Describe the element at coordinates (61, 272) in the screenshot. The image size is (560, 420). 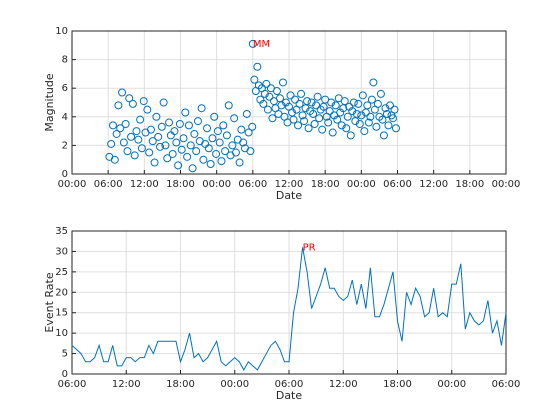
I see `y-tick-label: 25` at that location.